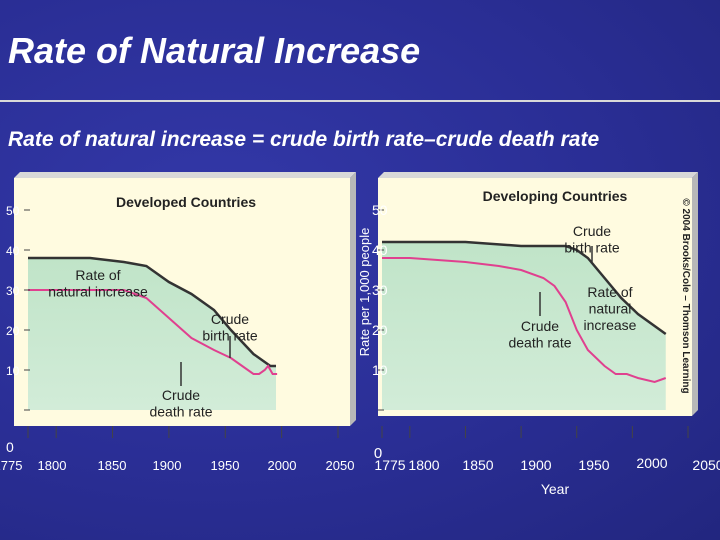  Describe the element at coordinates (555, 489) in the screenshot. I see `x-axis-label: Year` at that location.